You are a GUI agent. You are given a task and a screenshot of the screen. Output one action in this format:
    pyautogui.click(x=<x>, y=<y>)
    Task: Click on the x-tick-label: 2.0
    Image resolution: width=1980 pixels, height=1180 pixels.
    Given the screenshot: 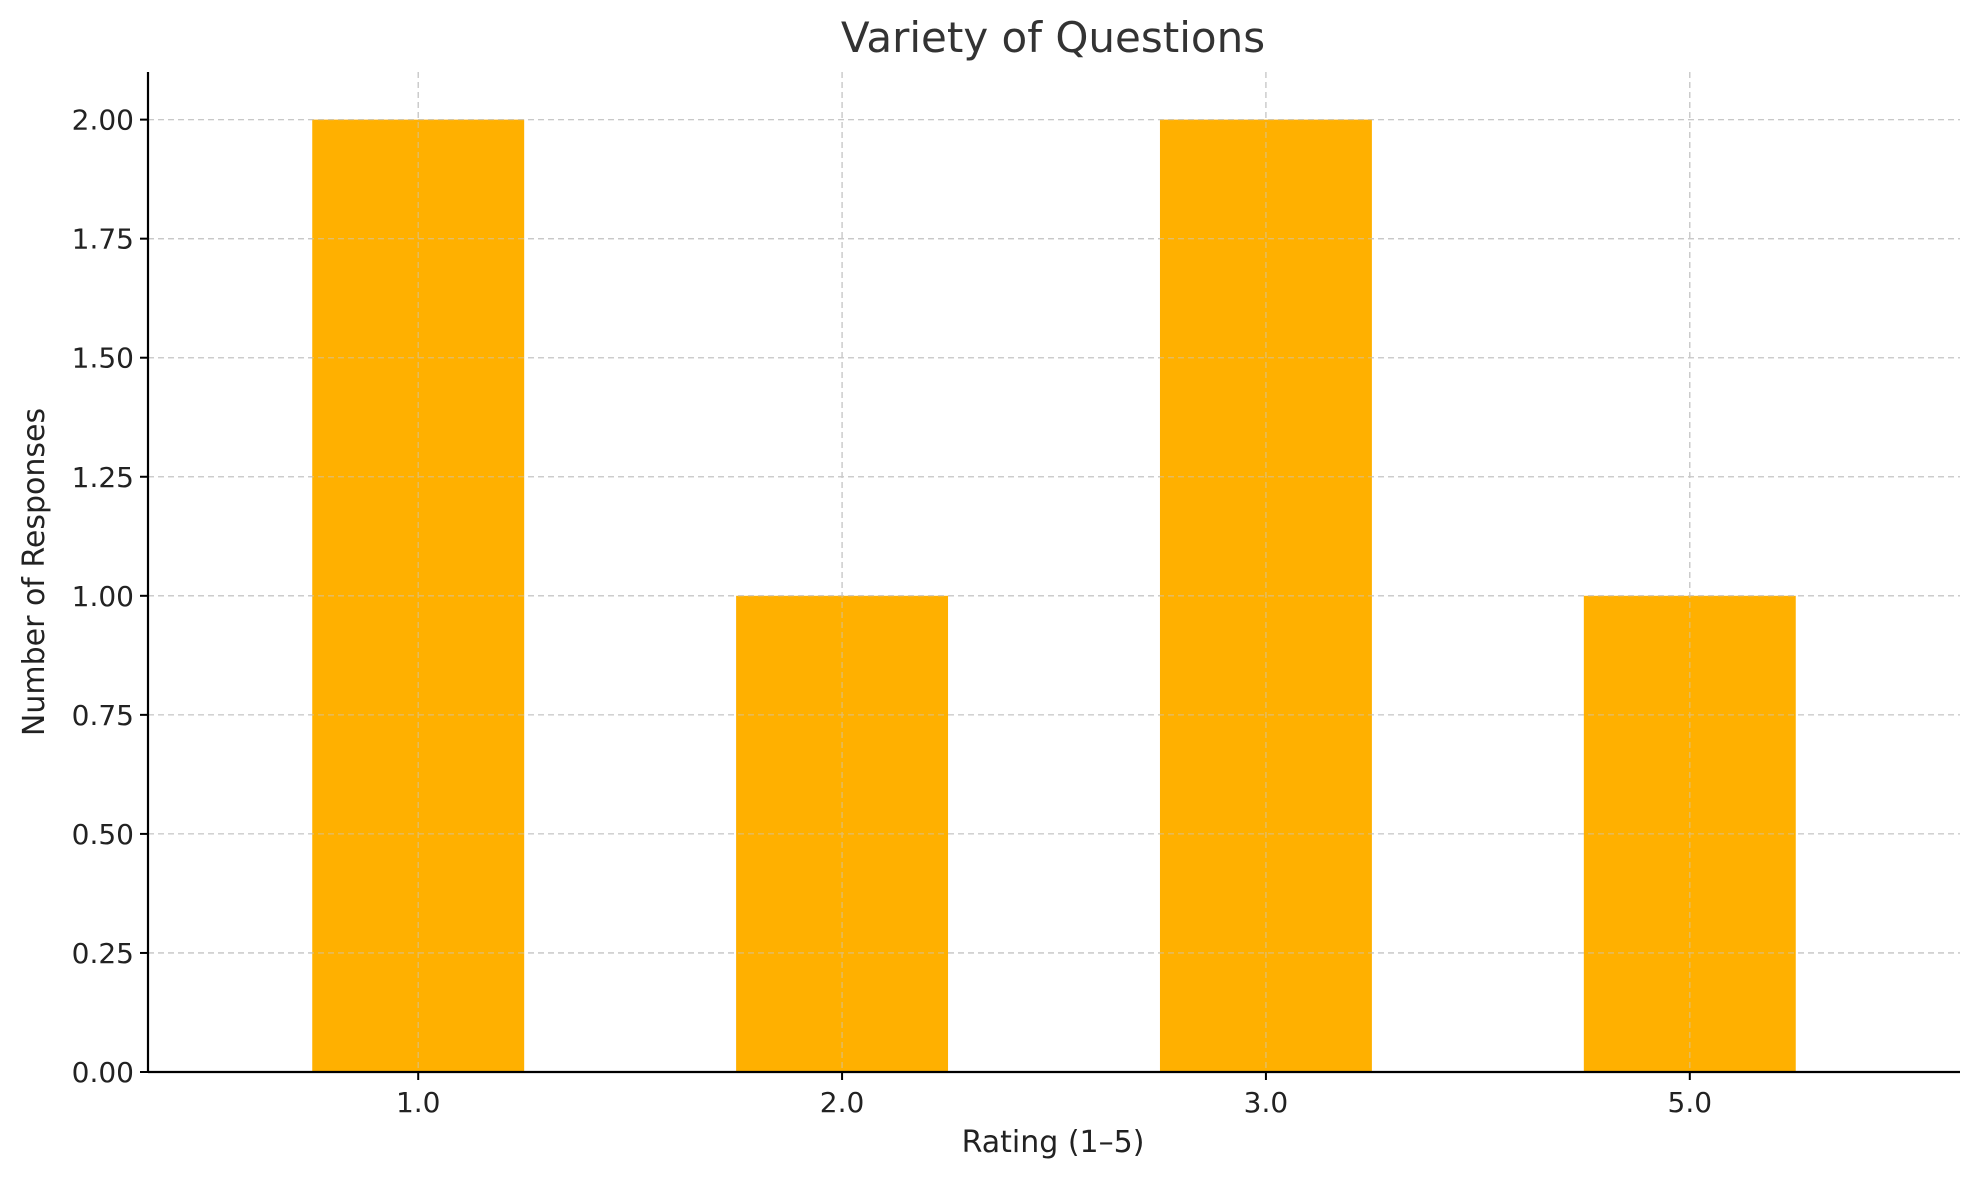 What is the action you would take?
    pyautogui.click(x=842, y=1102)
    